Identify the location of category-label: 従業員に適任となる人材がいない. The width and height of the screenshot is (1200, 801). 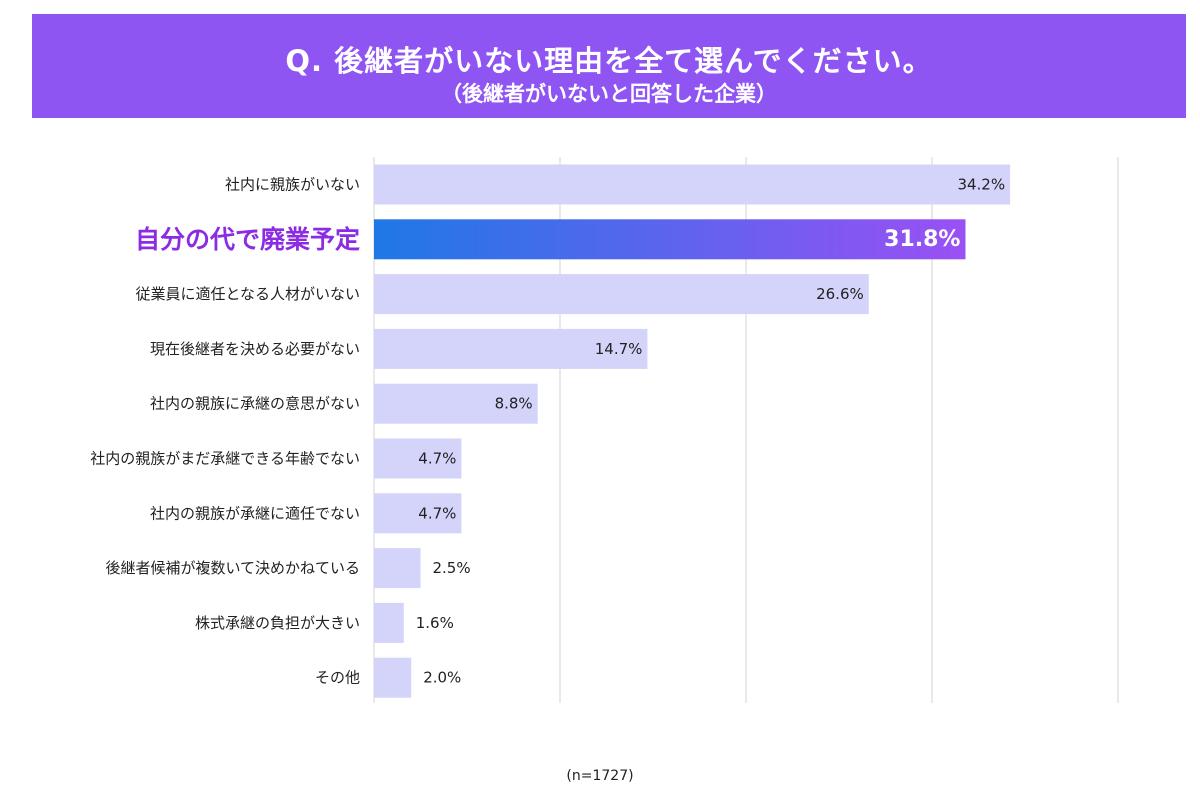
(247, 294).